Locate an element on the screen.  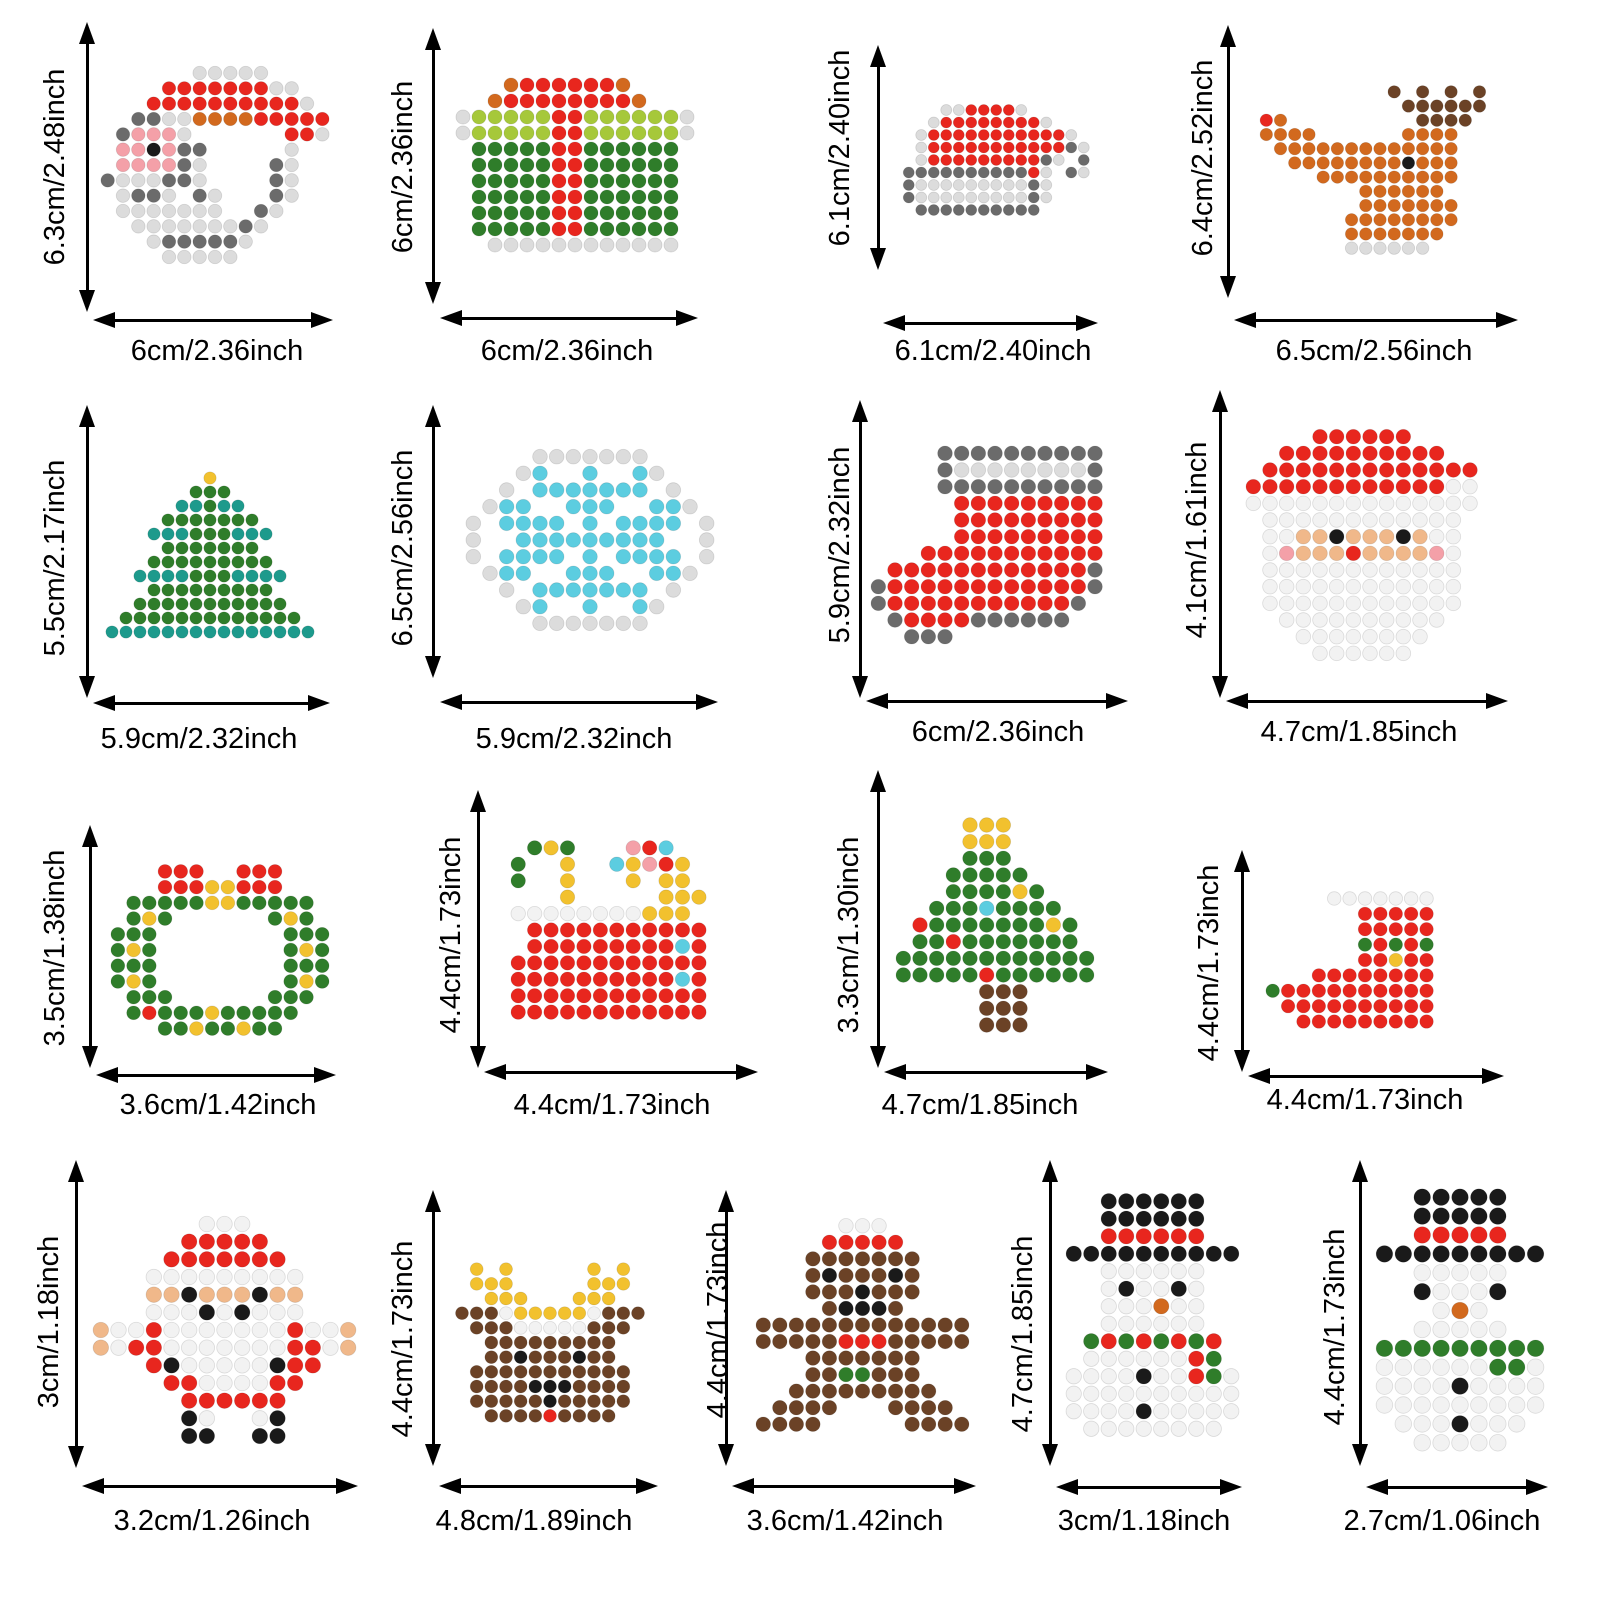
height-label: 3.5cm/1.38inch is located at coordinates (55, 948).